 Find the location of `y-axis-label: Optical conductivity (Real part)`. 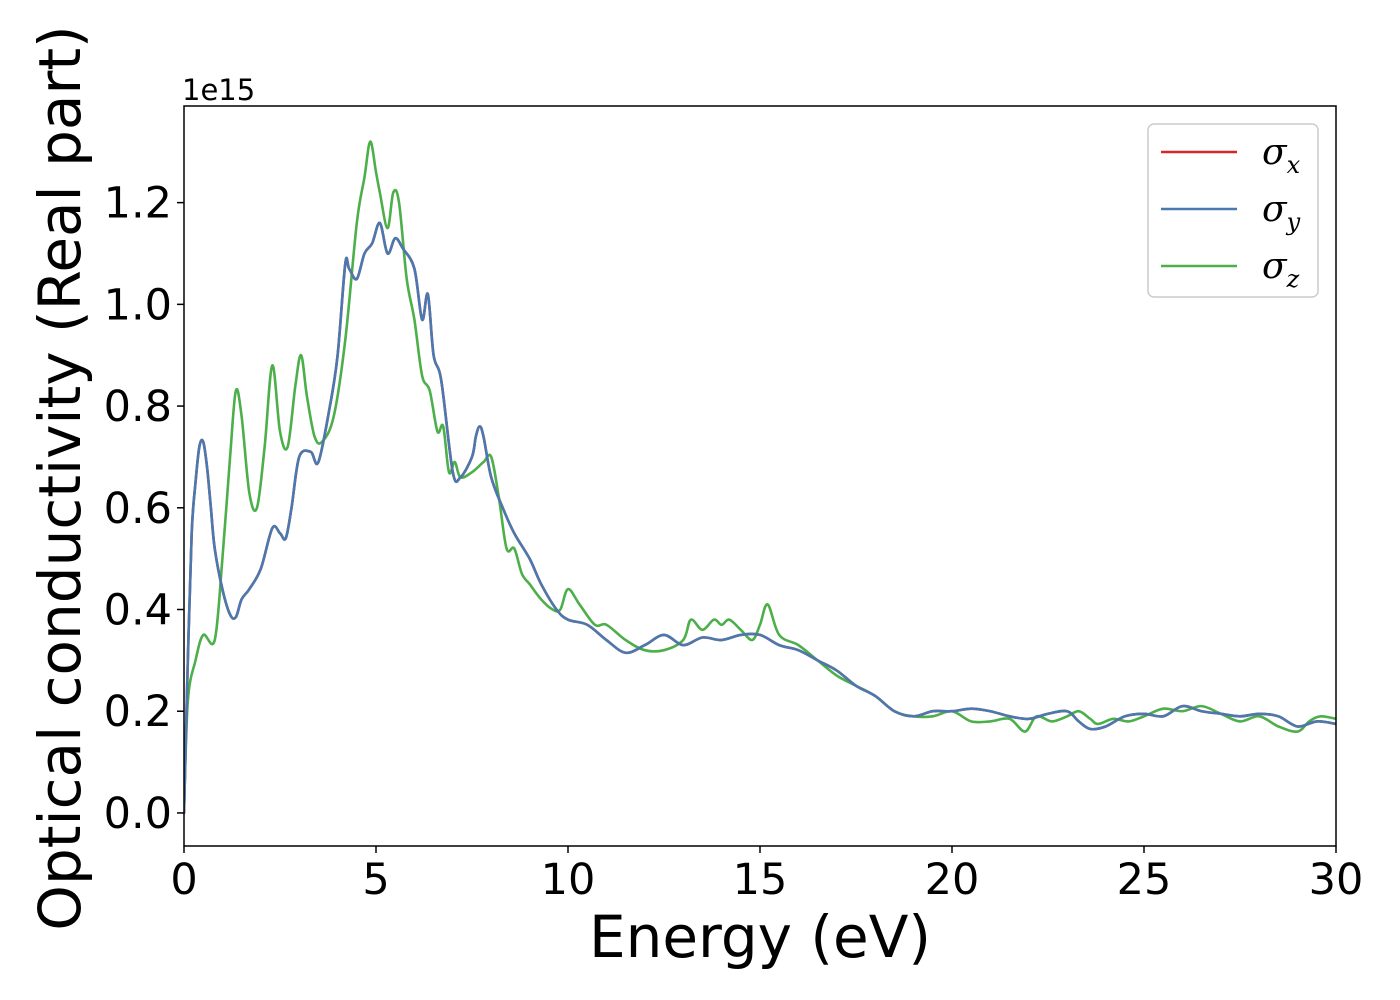

y-axis-label: Optical conductivity (Real part) is located at coordinates (60, 477).